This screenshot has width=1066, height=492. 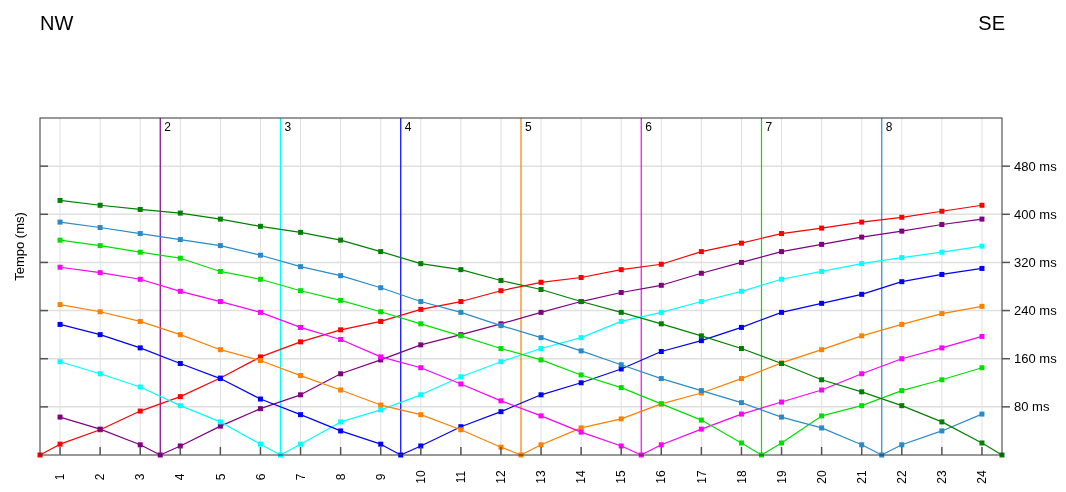 I want to click on x-tick-label: 8, so click(x=340, y=477).